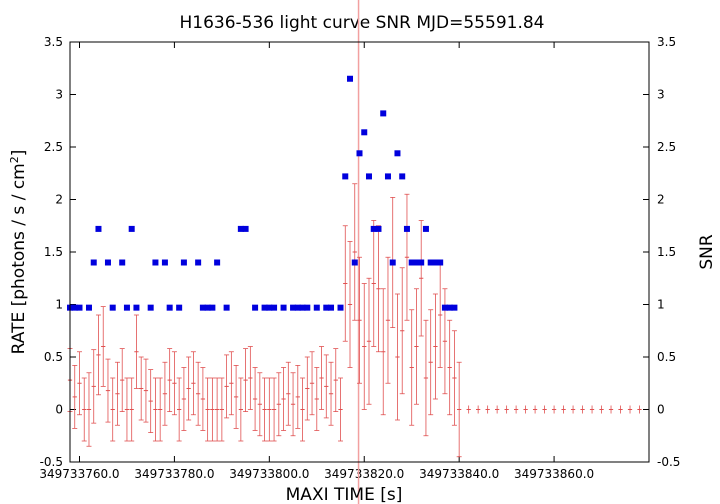 This screenshot has height=504, width=720. I want to click on y-tick-label: 3.5, so click(53, 42).